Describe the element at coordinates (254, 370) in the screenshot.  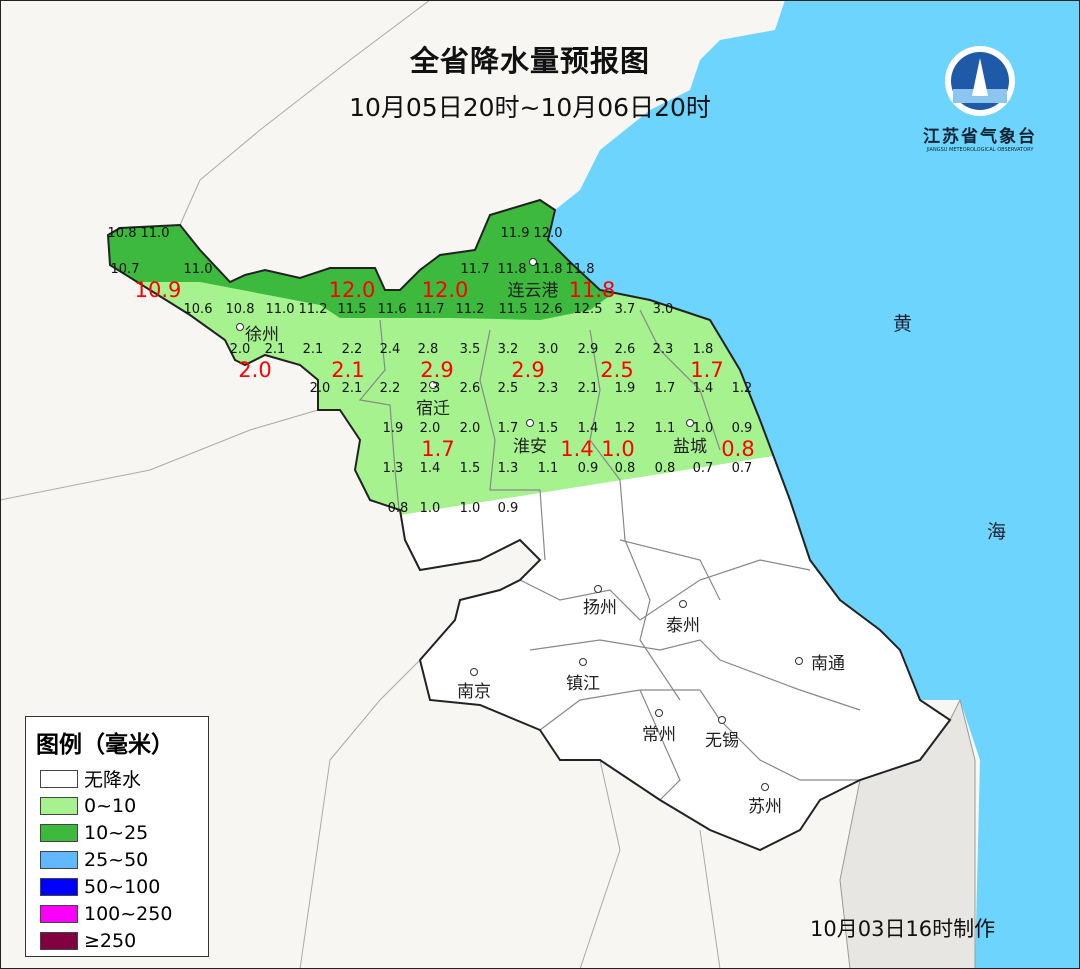
I see `city-forecast-value: 2.0` at that location.